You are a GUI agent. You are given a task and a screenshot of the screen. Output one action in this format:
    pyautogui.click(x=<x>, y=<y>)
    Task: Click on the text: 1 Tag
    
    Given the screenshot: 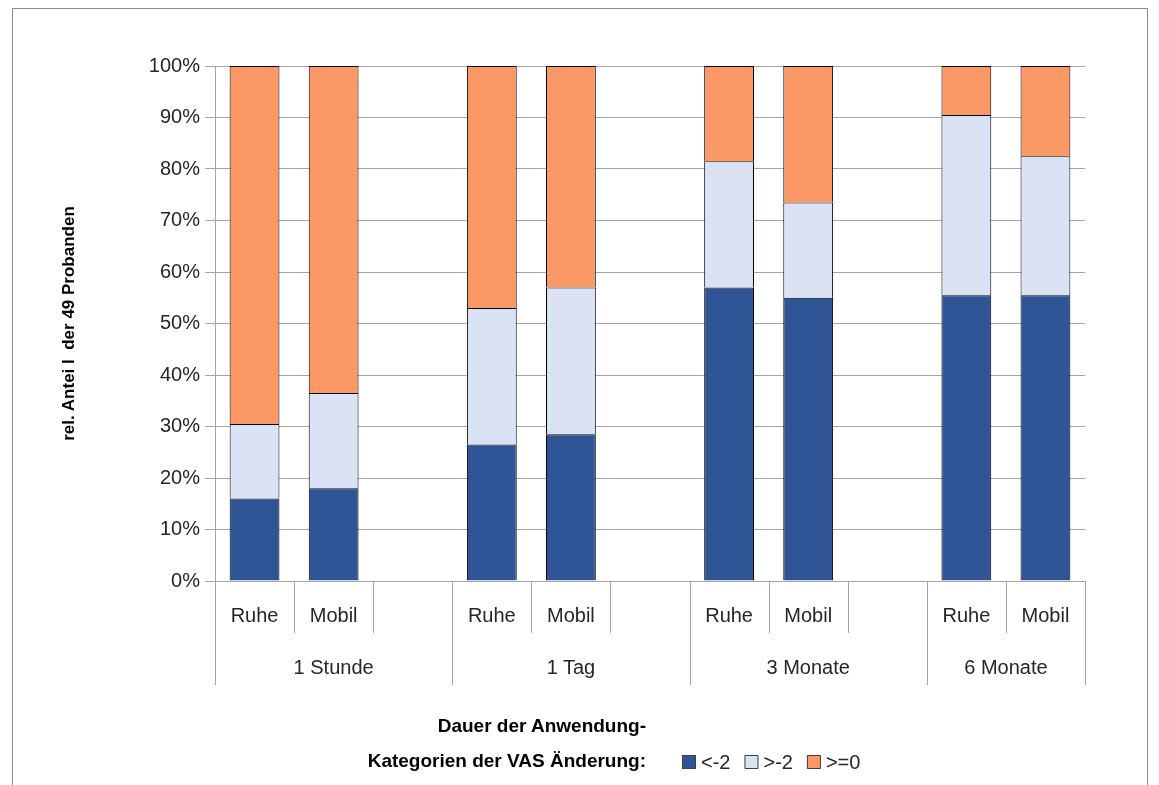 What is the action you would take?
    pyautogui.click(x=571, y=666)
    